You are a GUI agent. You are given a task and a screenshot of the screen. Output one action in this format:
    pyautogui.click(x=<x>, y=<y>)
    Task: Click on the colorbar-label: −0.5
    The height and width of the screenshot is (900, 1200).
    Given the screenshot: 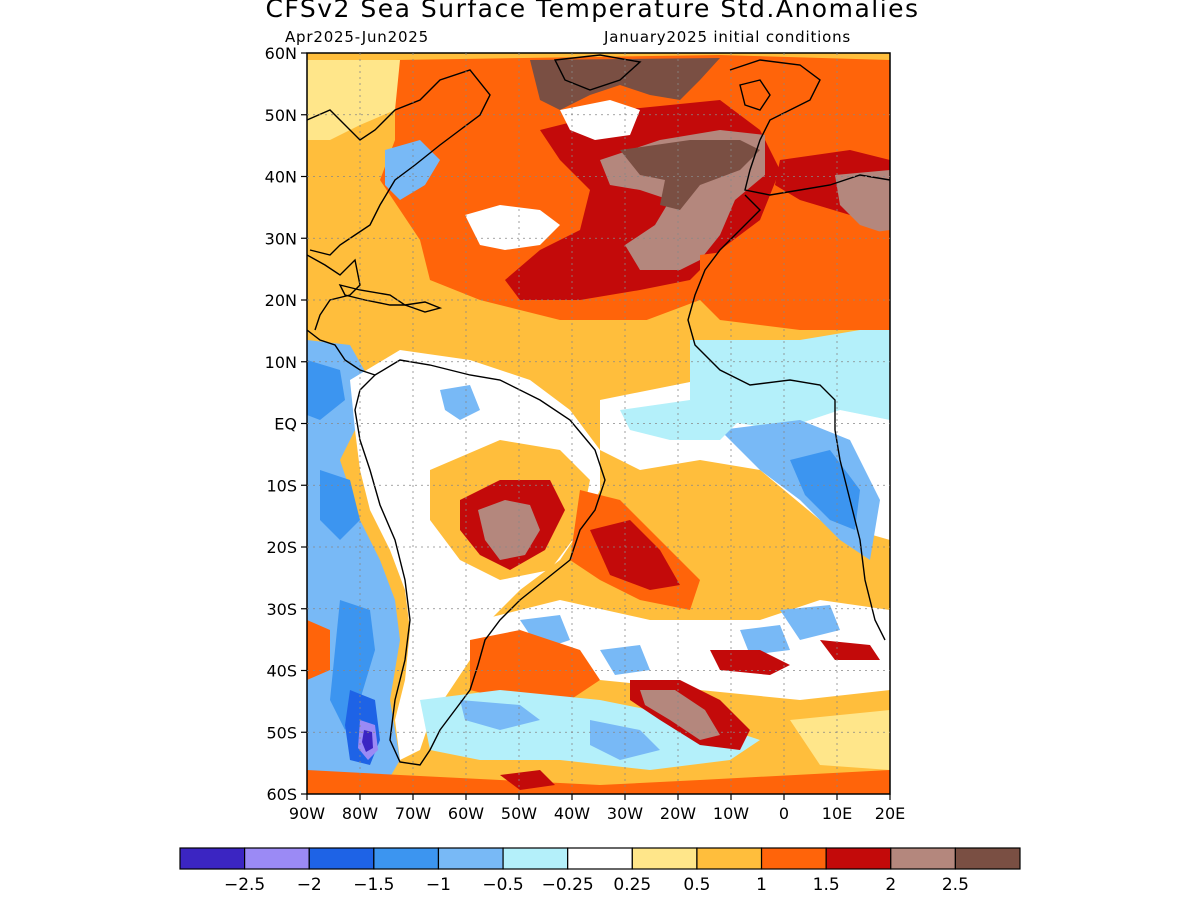 What is the action you would take?
    pyautogui.click(x=502, y=885)
    